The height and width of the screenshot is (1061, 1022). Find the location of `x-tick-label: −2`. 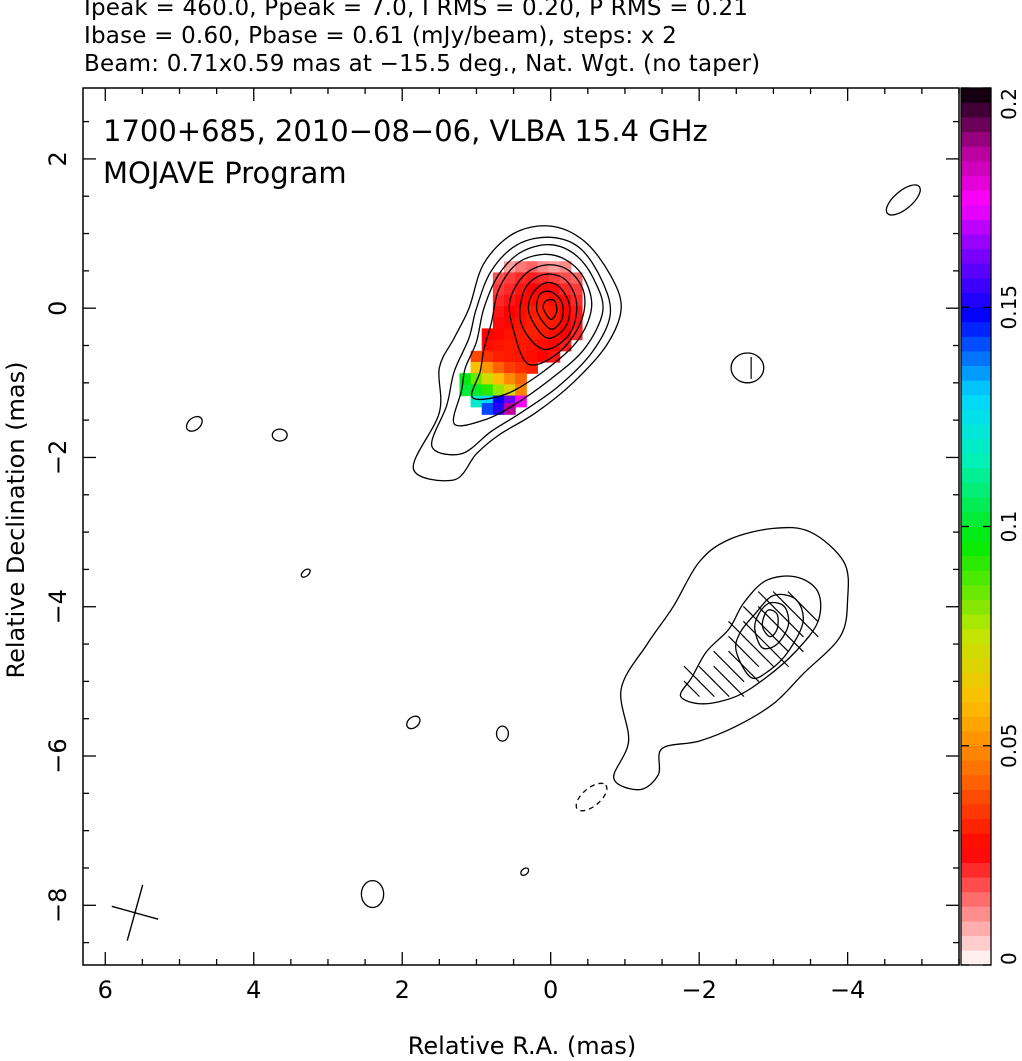

x-tick-label: −2 is located at coordinates (698, 990).